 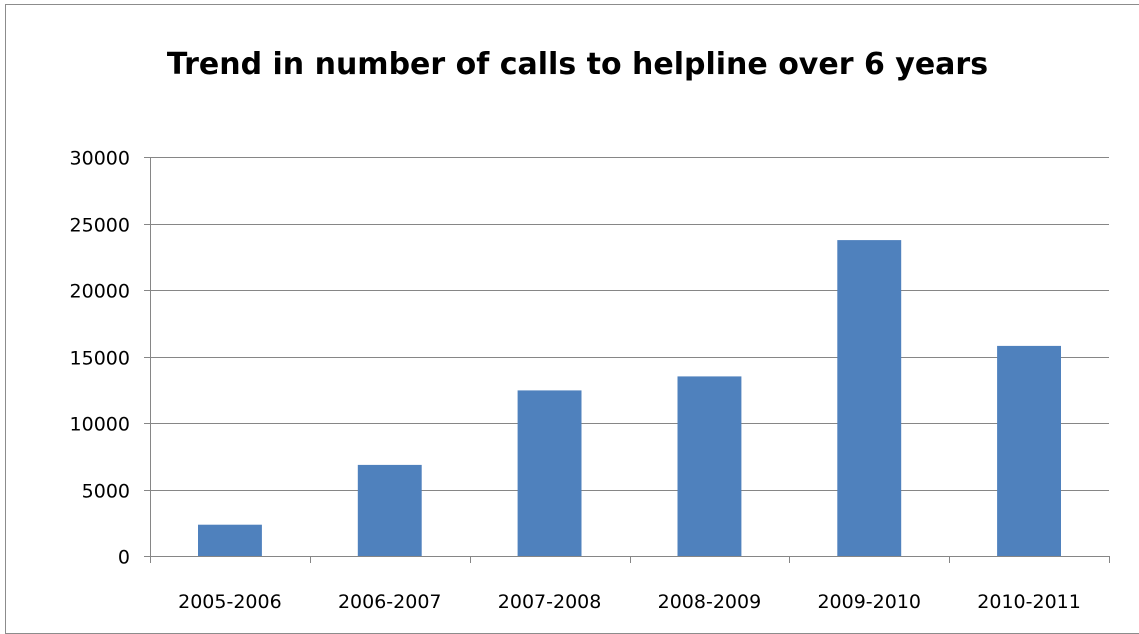 What do you see at coordinates (709, 466) in the screenshot?
I see `bar-2008-2009` at bounding box center [709, 466].